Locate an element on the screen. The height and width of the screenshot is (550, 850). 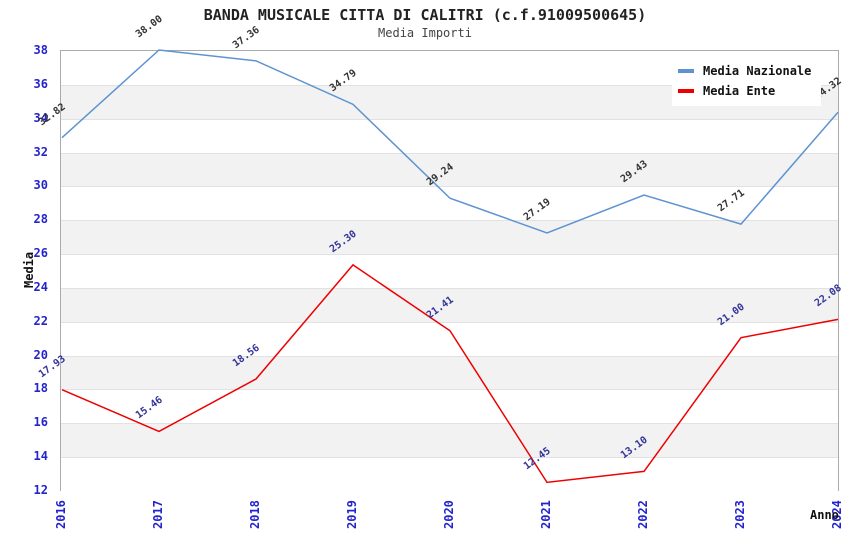
chart-subtitle: Media Importi is located at coordinates (425, 33).